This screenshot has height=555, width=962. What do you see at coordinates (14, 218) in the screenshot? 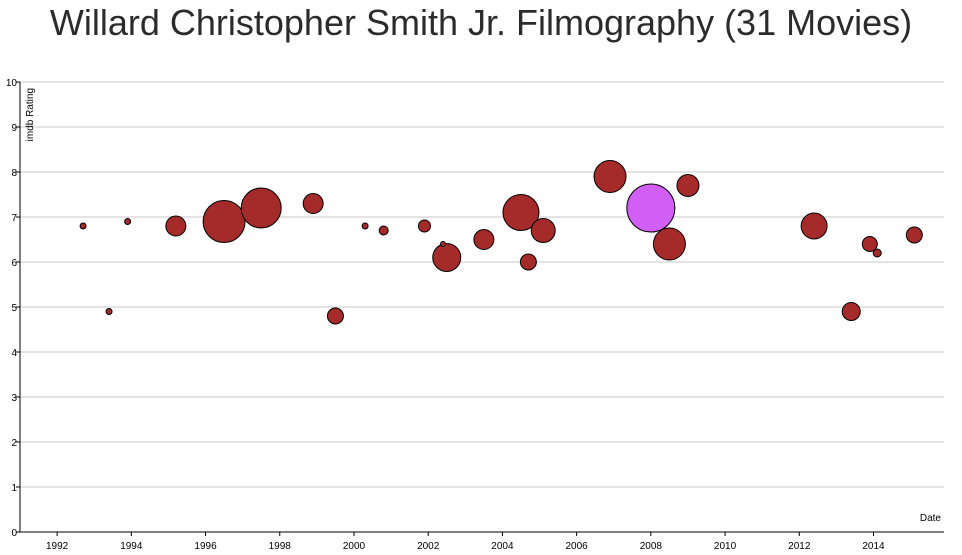
I see `y-tick-label: 7` at bounding box center [14, 218].